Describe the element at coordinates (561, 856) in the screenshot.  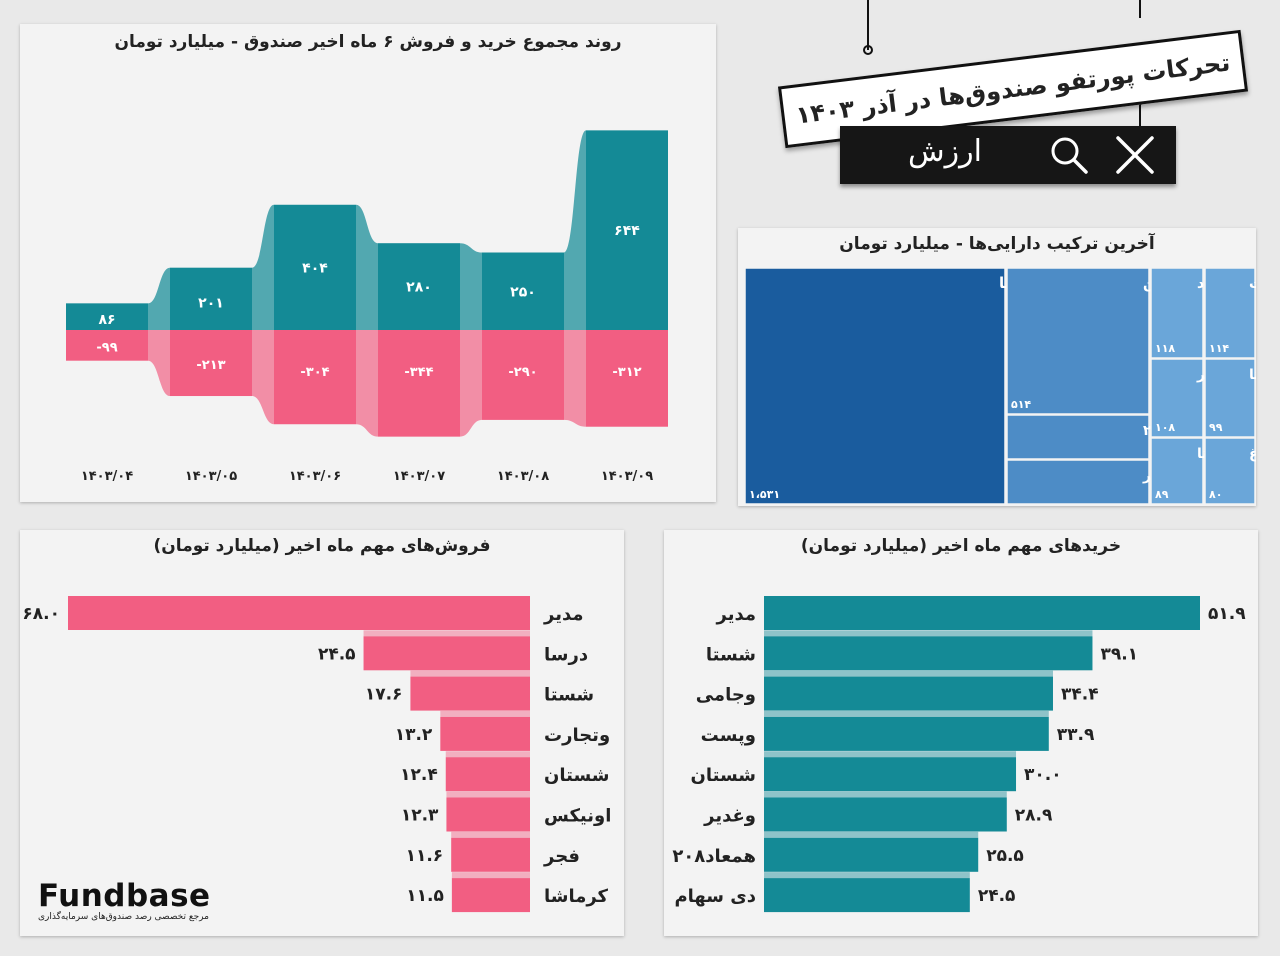
I see `bar-category-label: فجر` at that location.